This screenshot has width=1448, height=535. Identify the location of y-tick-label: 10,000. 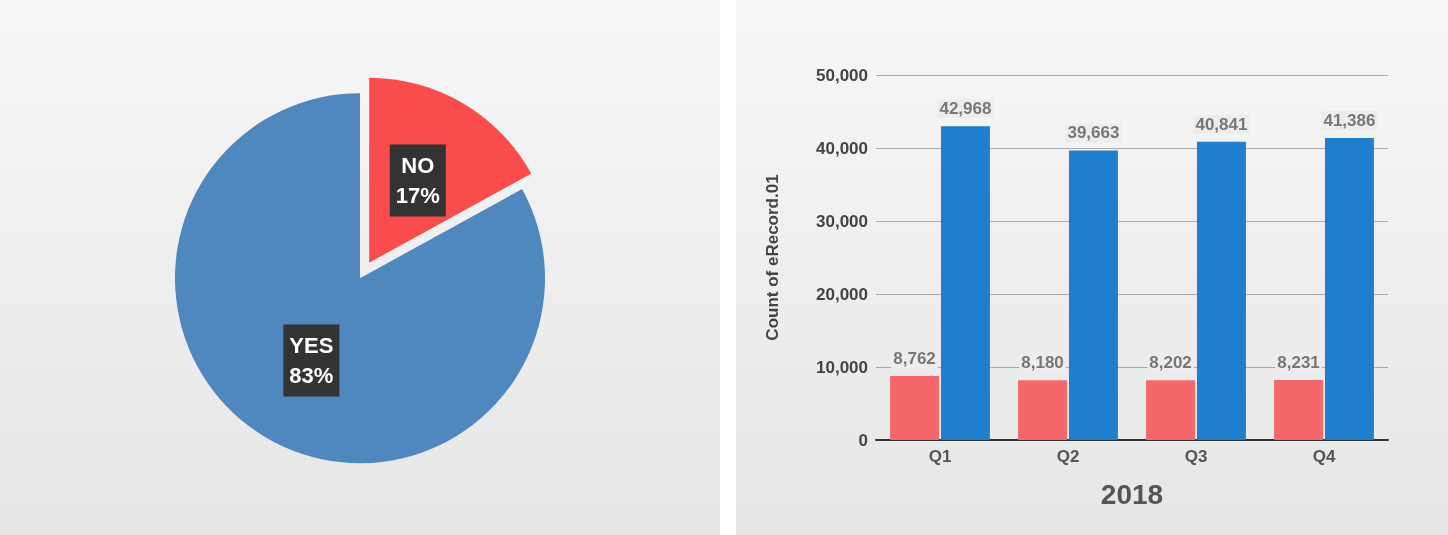
(842, 367).